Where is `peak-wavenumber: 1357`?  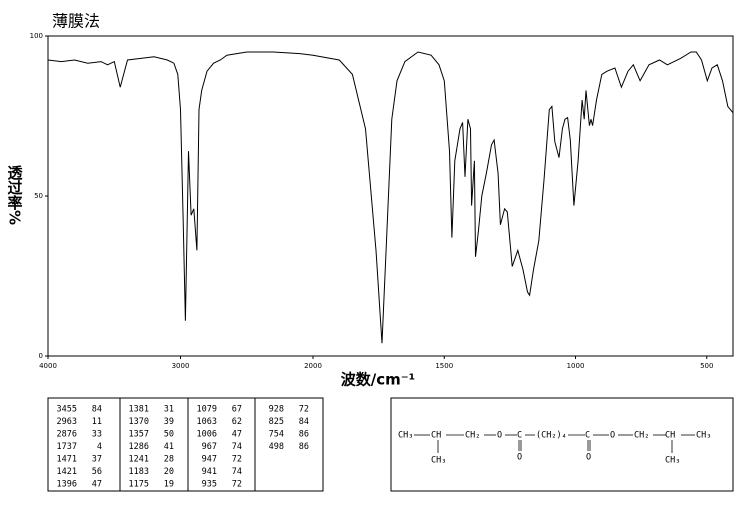
peak-wavenumber: 1357 is located at coordinates (139, 435).